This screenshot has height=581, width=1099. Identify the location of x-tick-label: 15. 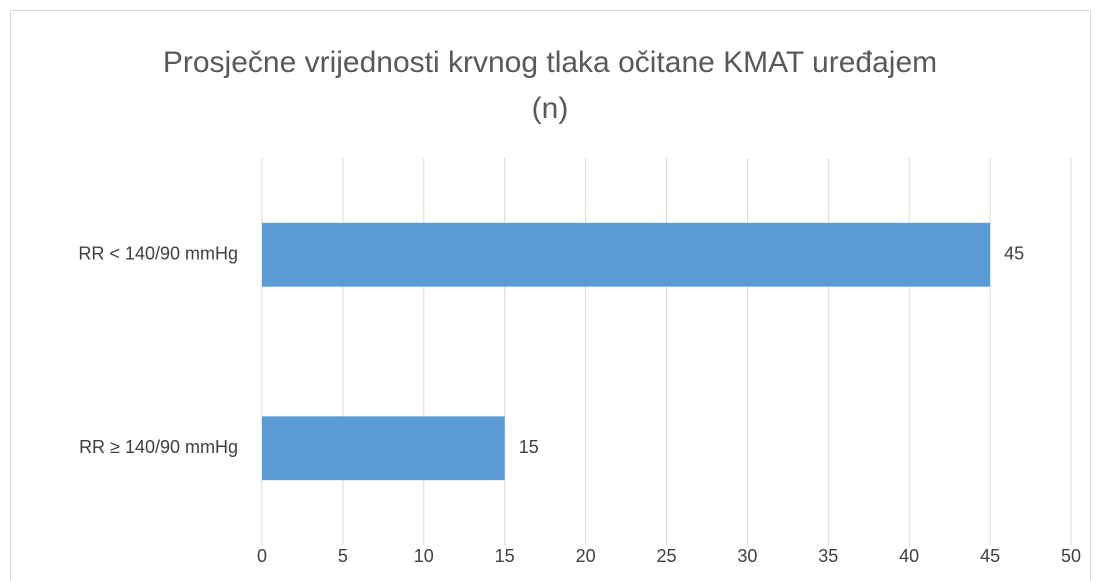
(505, 556).